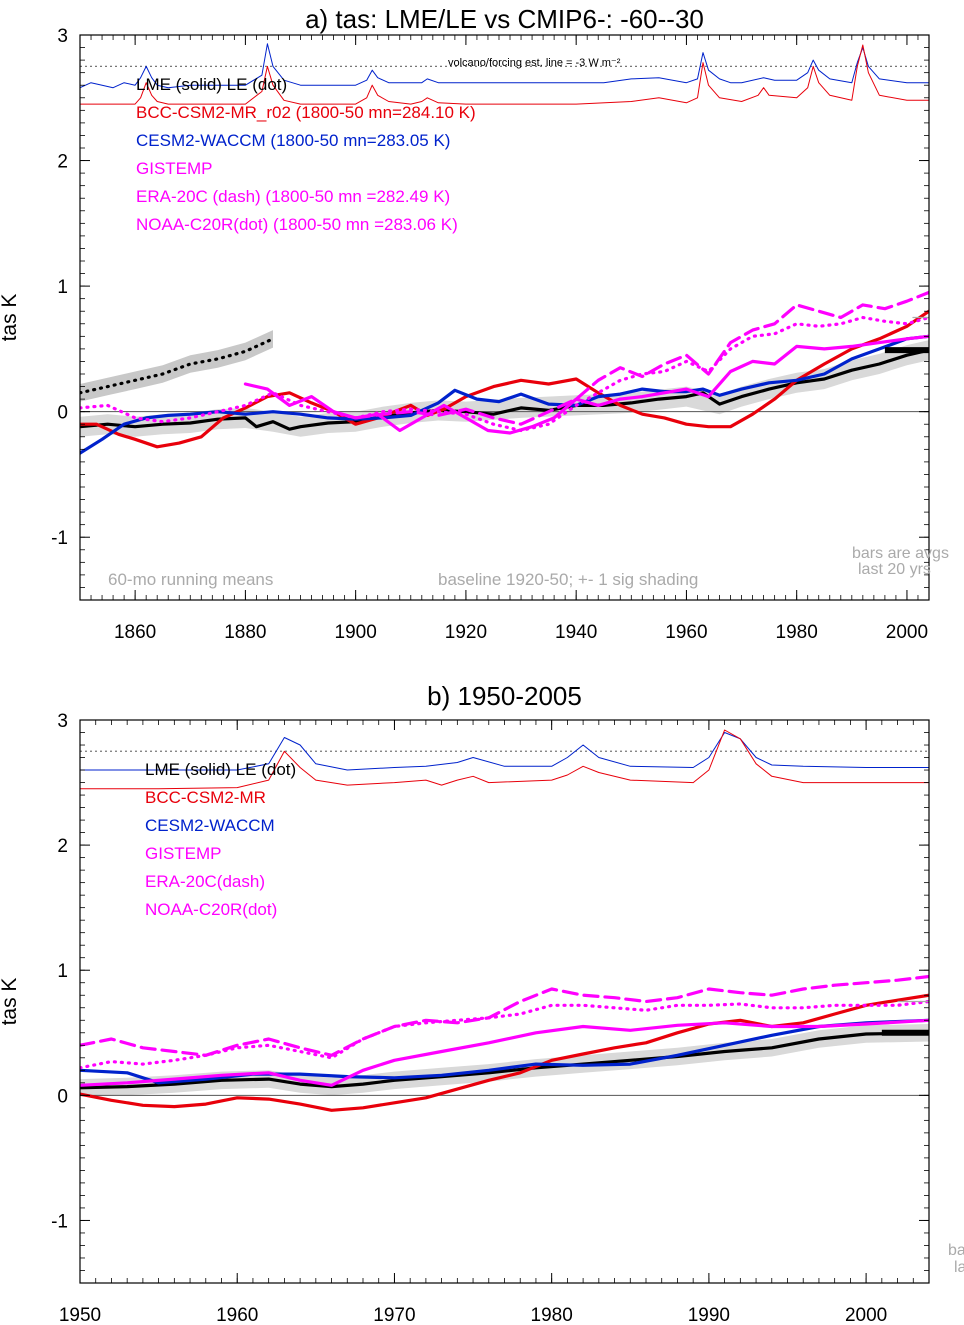 The width and height of the screenshot is (964, 1325). Describe the element at coordinates (576, 632) in the screenshot. I see `x-tick-label: 1940` at that location.